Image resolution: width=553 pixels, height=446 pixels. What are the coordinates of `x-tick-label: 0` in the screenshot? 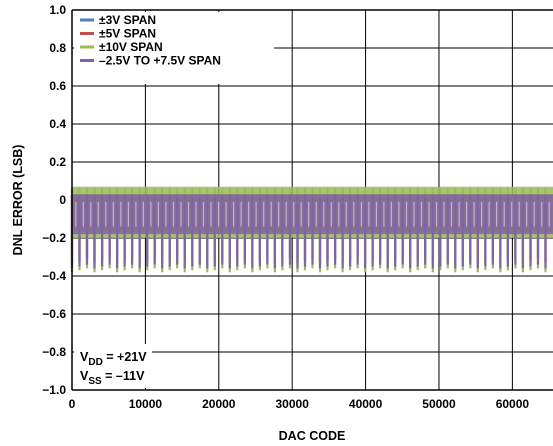 It's located at (72, 404).